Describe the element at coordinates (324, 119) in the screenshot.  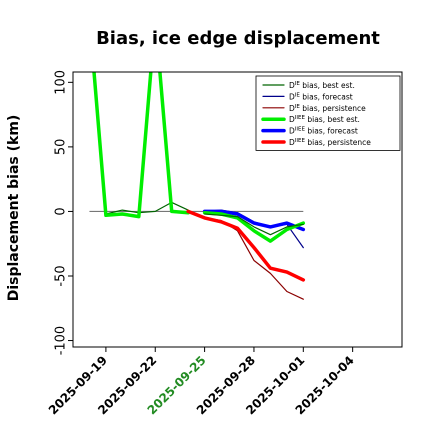
I see `legend-entry: DIIEE bias, best est.` at that location.